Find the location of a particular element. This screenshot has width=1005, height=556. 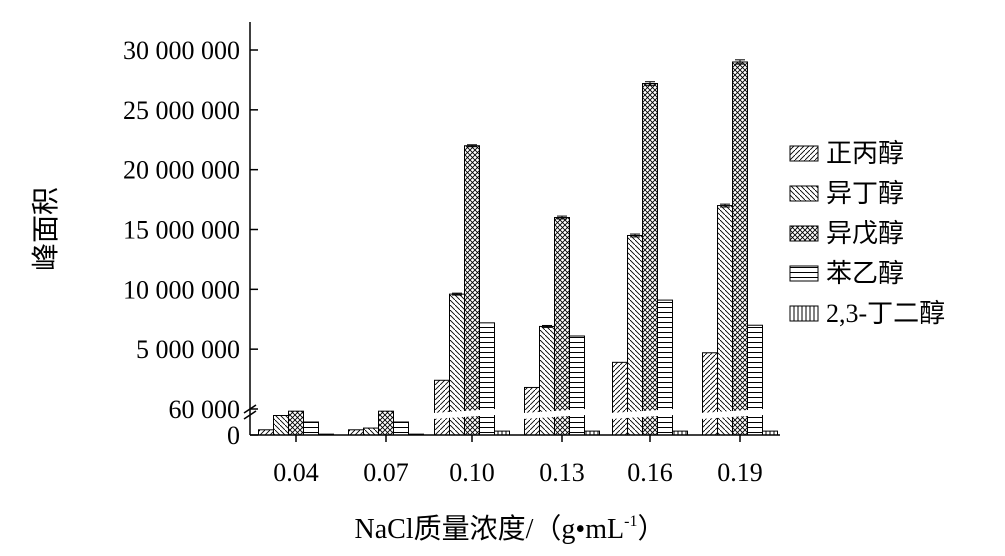

y-tick-label: 60 000 is located at coordinates (205, 409).